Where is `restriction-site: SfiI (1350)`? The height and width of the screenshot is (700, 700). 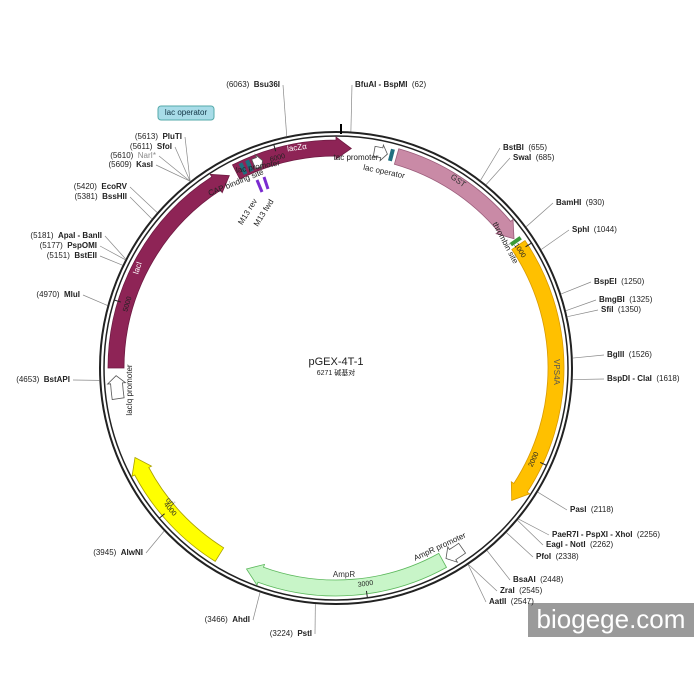
restriction-site: SfiI (1350) is located at coordinates (621, 309).